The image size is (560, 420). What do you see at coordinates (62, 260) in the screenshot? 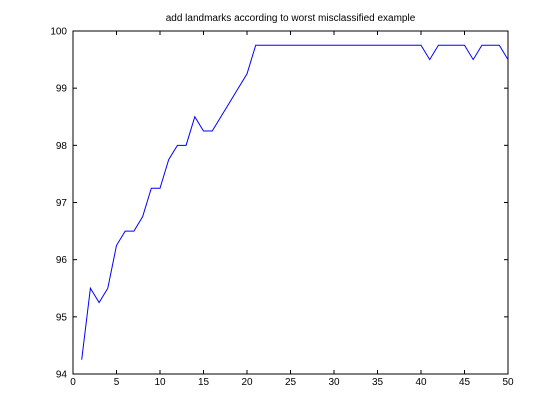
I see `y-tick-label: 96` at bounding box center [62, 260].